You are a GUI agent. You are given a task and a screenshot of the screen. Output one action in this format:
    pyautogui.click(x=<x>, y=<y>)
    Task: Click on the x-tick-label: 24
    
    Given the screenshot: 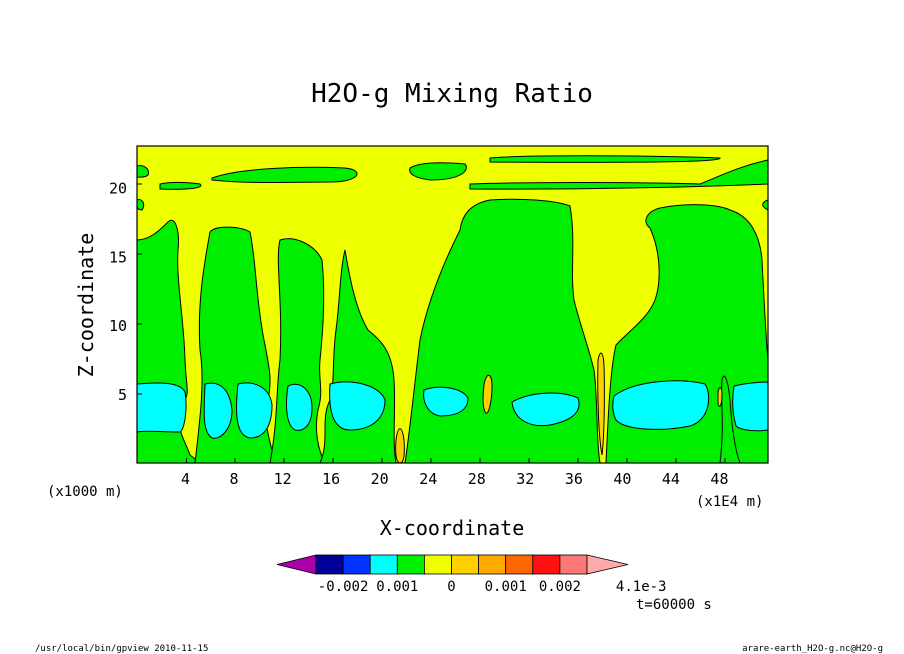 What is the action you would take?
    pyautogui.click(x=428, y=479)
    